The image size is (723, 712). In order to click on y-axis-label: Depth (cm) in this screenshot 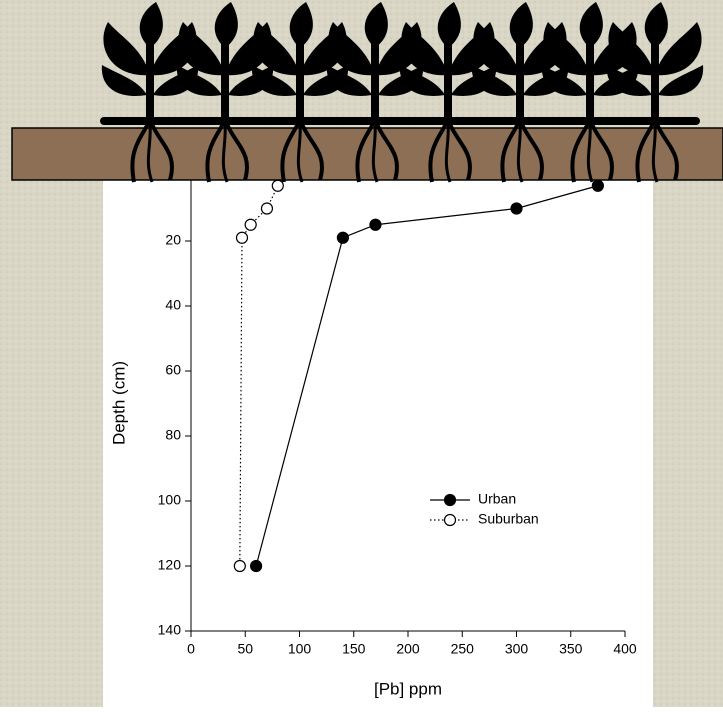, I will do `click(118, 403)`.